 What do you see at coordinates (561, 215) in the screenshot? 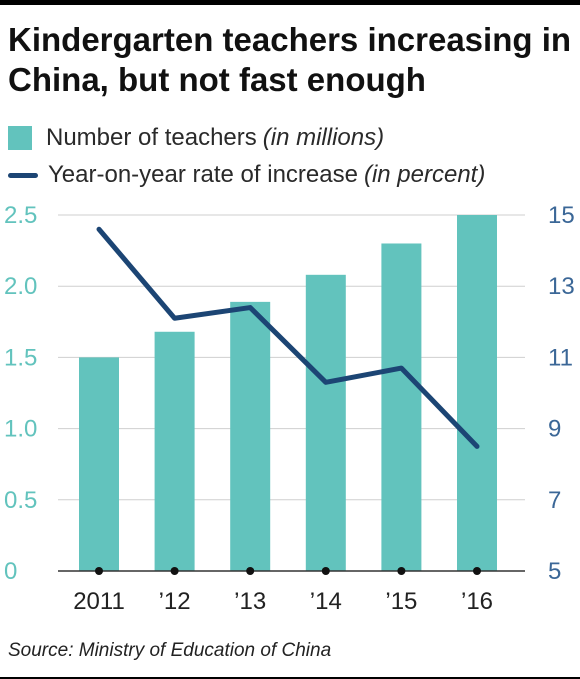
I see `right-axis-tick-label: 15` at bounding box center [561, 215].